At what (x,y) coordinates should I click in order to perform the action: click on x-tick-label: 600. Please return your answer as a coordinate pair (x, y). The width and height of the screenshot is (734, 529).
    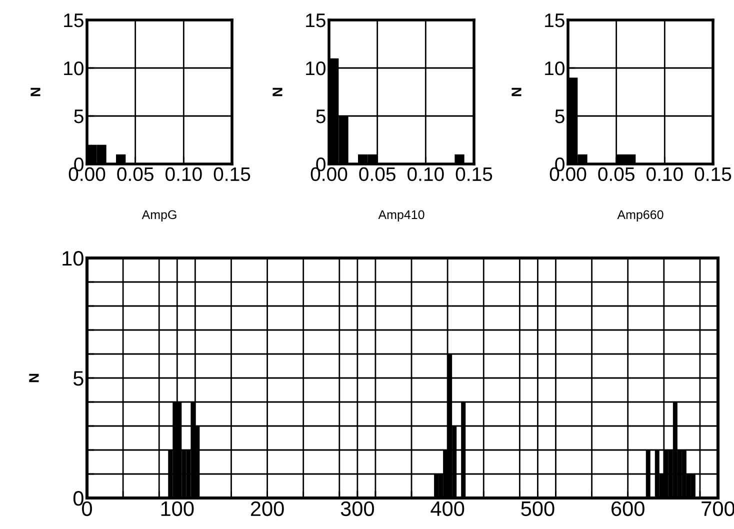
    Looking at the image, I should click on (628, 508).